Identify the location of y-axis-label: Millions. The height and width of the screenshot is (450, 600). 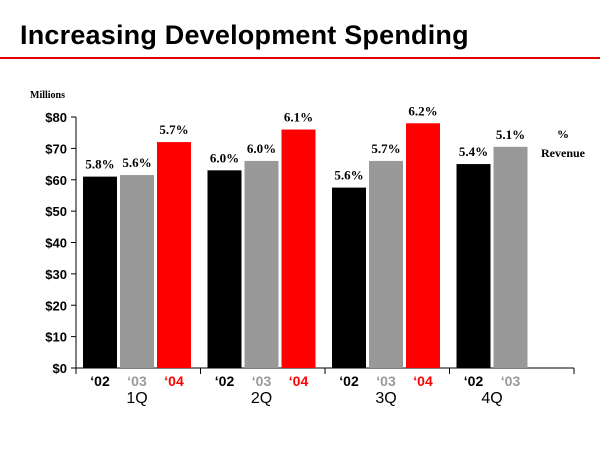
(47, 95).